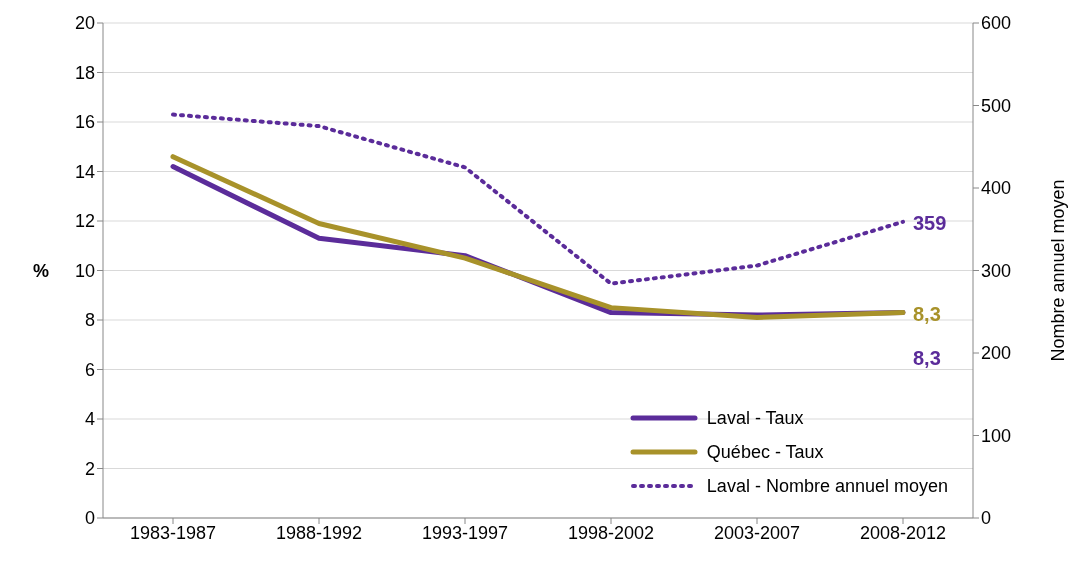 The width and height of the screenshot is (1090, 569). I want to click on x-tick-label: 1988-1992, so click(319, 532).